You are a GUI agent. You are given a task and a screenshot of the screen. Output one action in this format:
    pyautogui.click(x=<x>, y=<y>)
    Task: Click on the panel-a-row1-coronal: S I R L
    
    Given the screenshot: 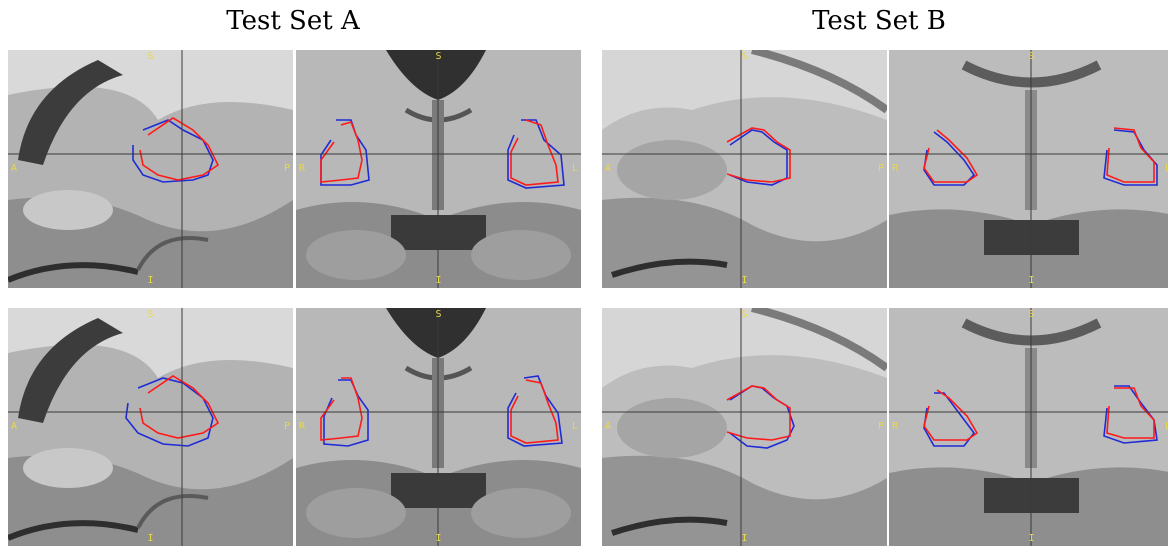 What is the action you would take?
    pyautogui.click(x=438, y=169)
    